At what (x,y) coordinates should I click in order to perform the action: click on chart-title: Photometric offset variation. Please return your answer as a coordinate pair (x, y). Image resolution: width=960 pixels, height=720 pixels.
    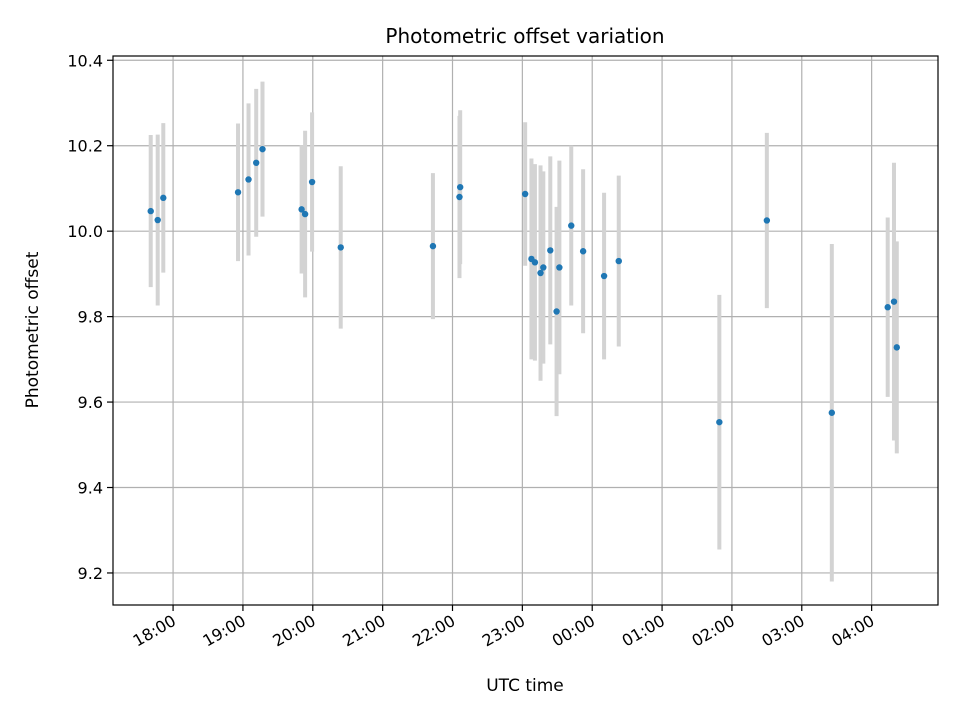
    Looking at the image, I should click on (524, 36).